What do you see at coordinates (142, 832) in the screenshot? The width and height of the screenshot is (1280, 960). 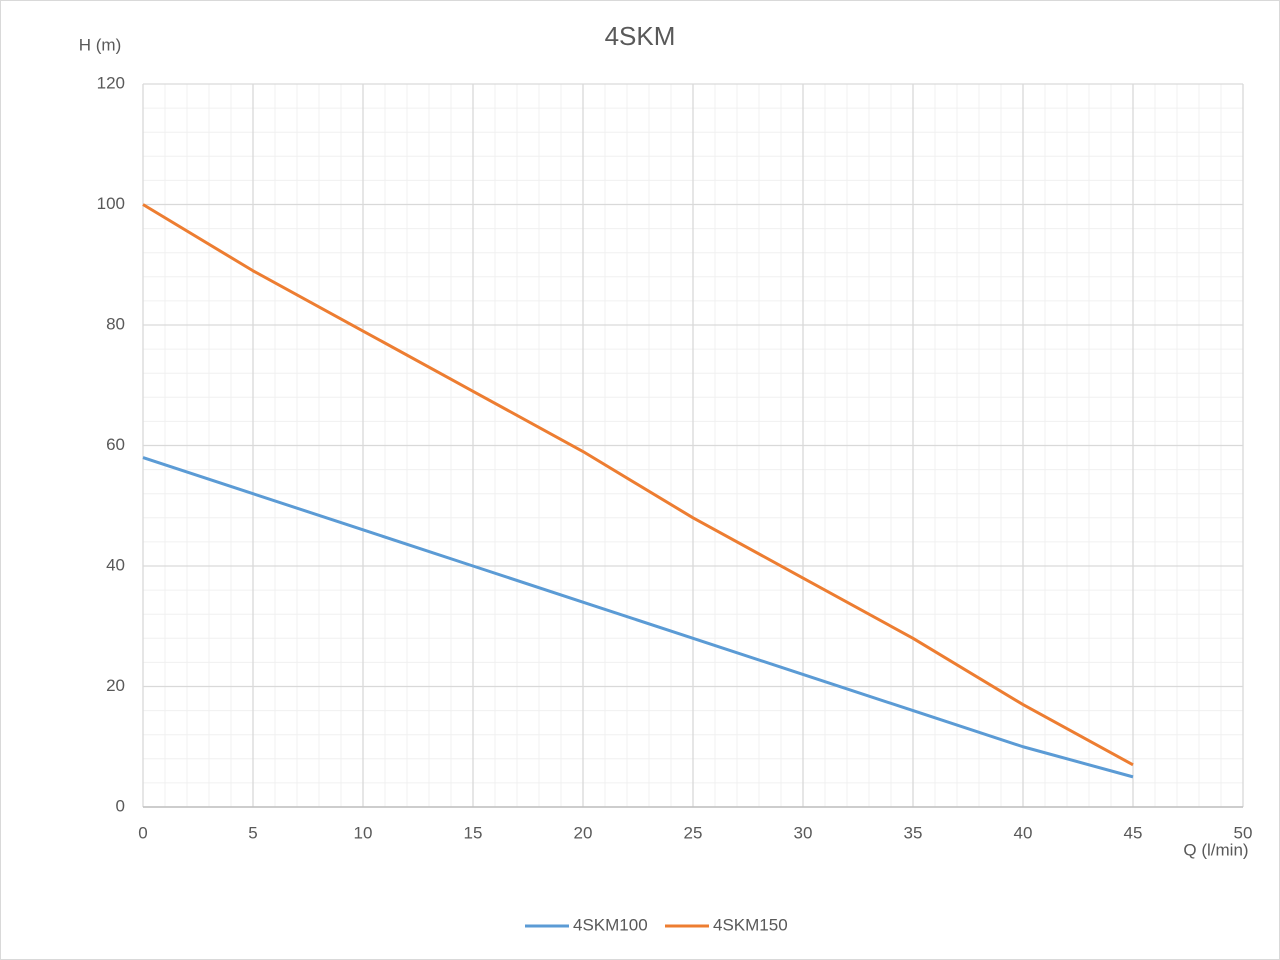 I see `x-tick-label: 0` at bounding box center [142, 832].